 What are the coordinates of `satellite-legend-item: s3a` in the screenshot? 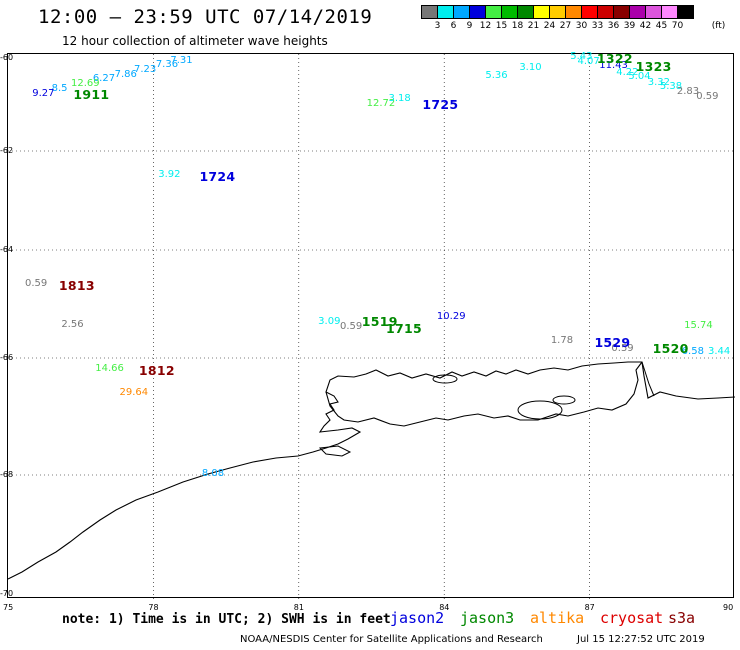 It's located at (682, 618).